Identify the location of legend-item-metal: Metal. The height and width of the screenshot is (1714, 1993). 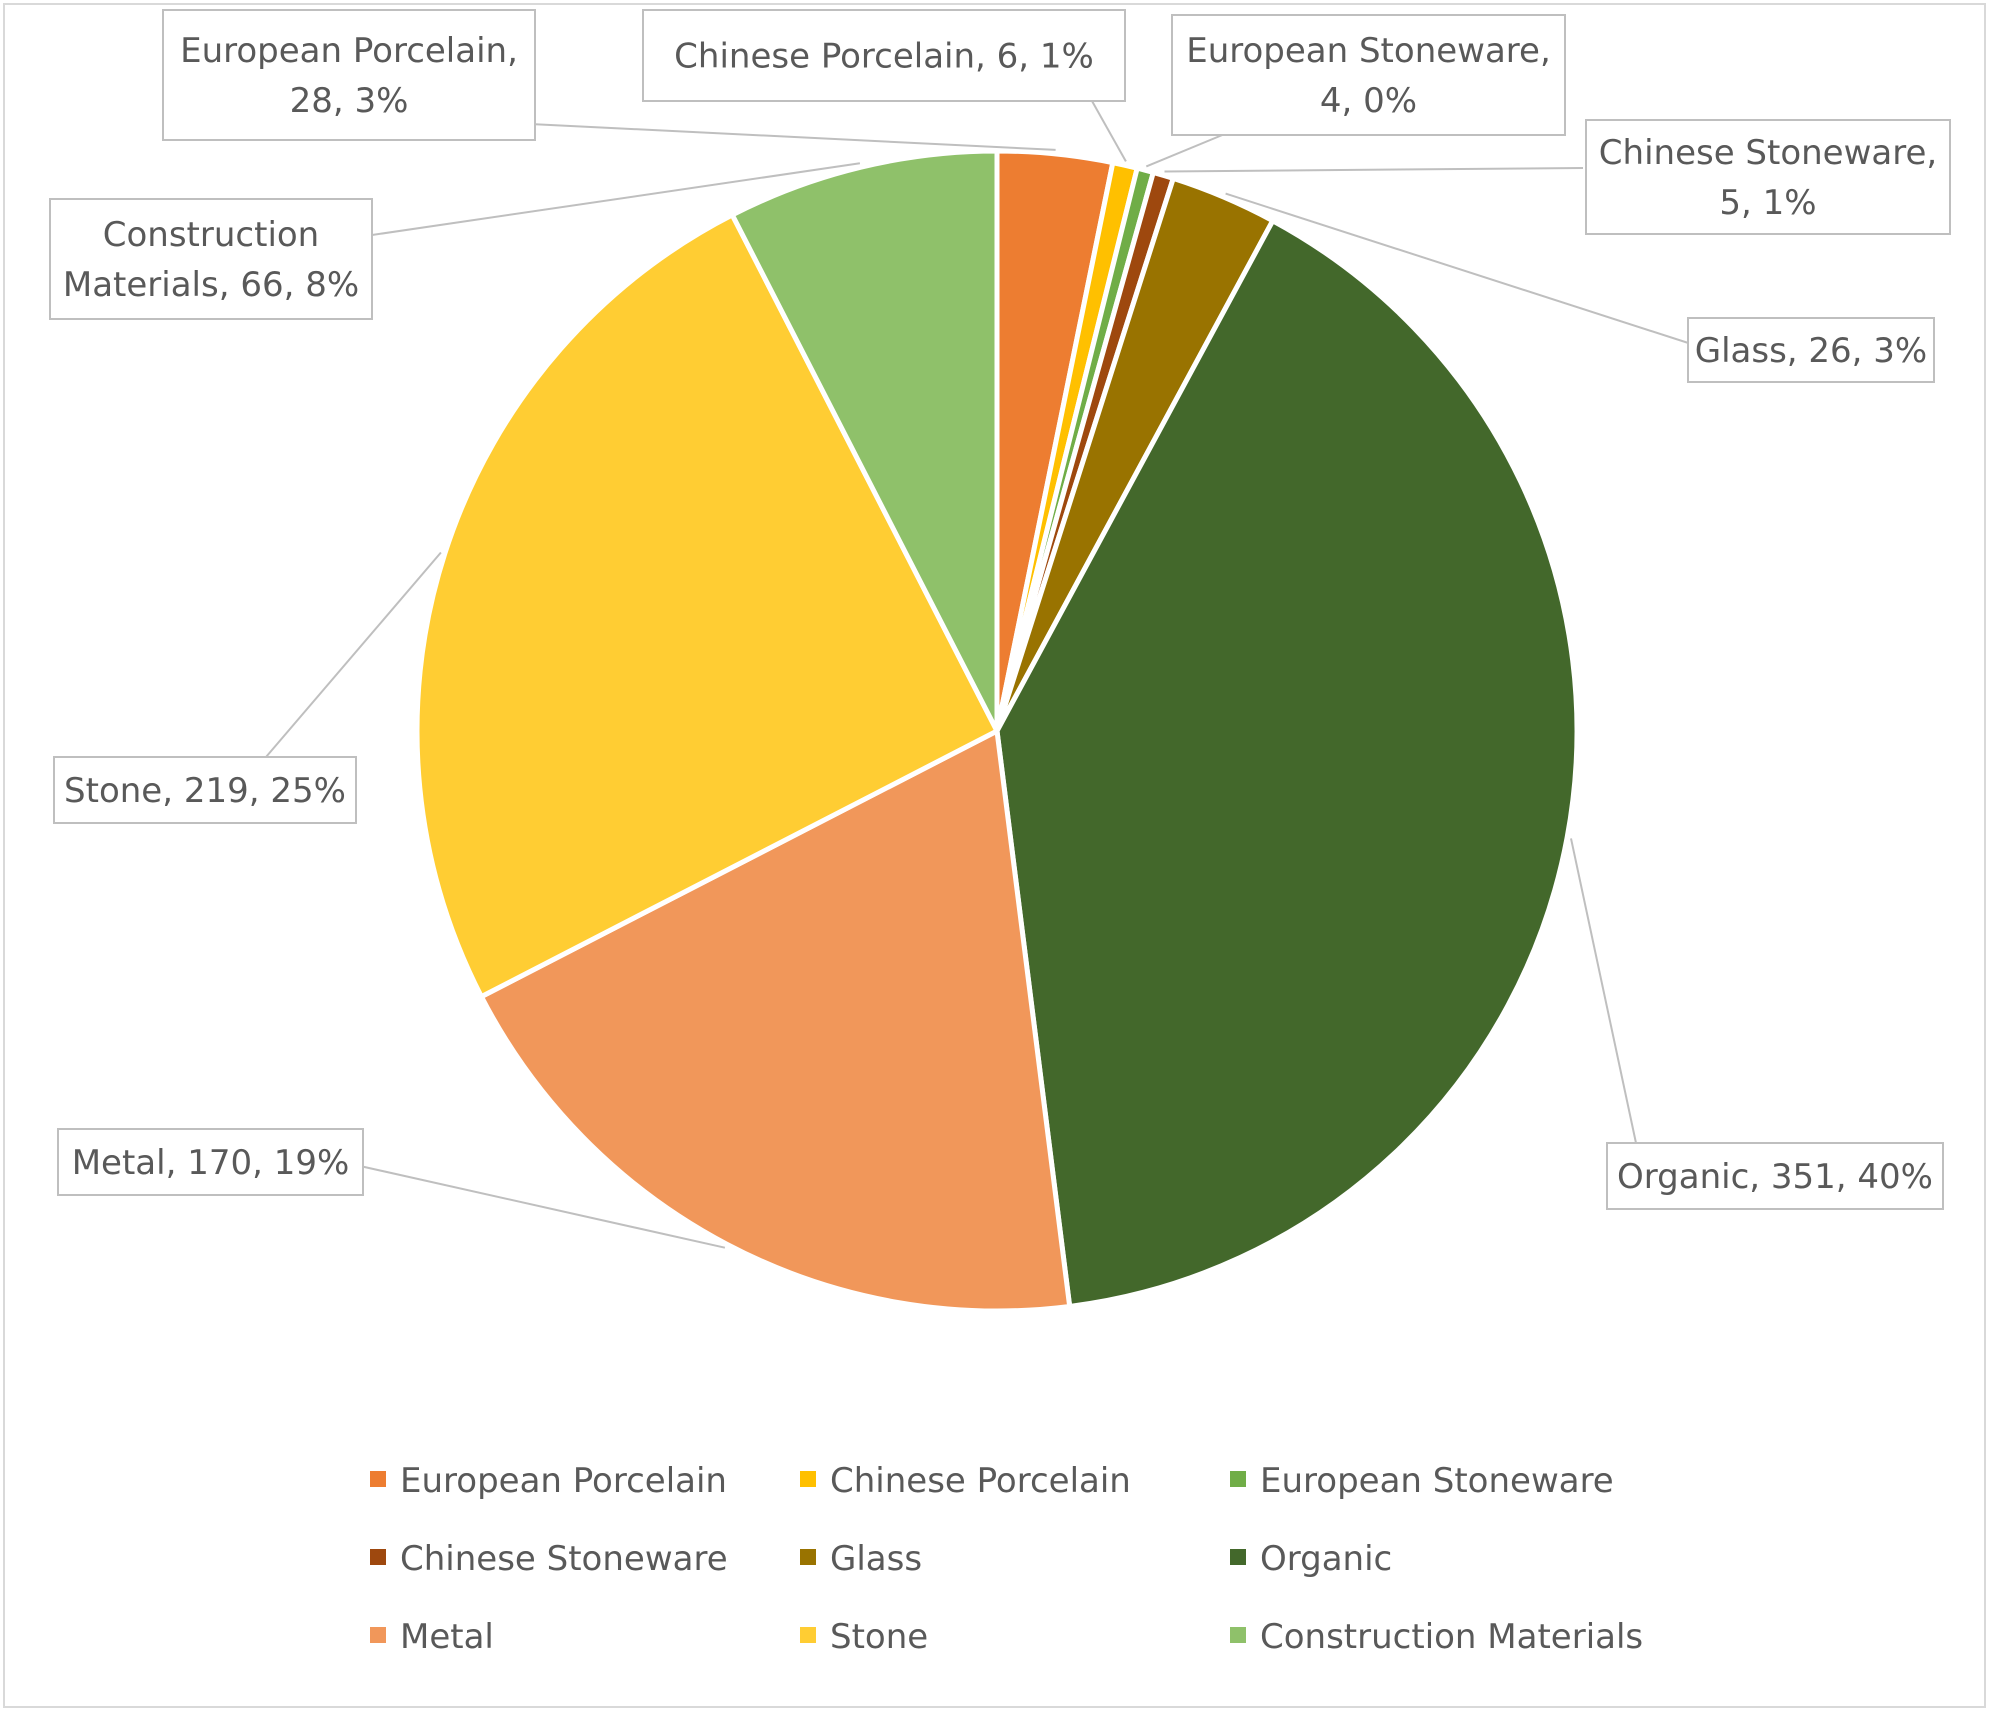
(432, 1637).